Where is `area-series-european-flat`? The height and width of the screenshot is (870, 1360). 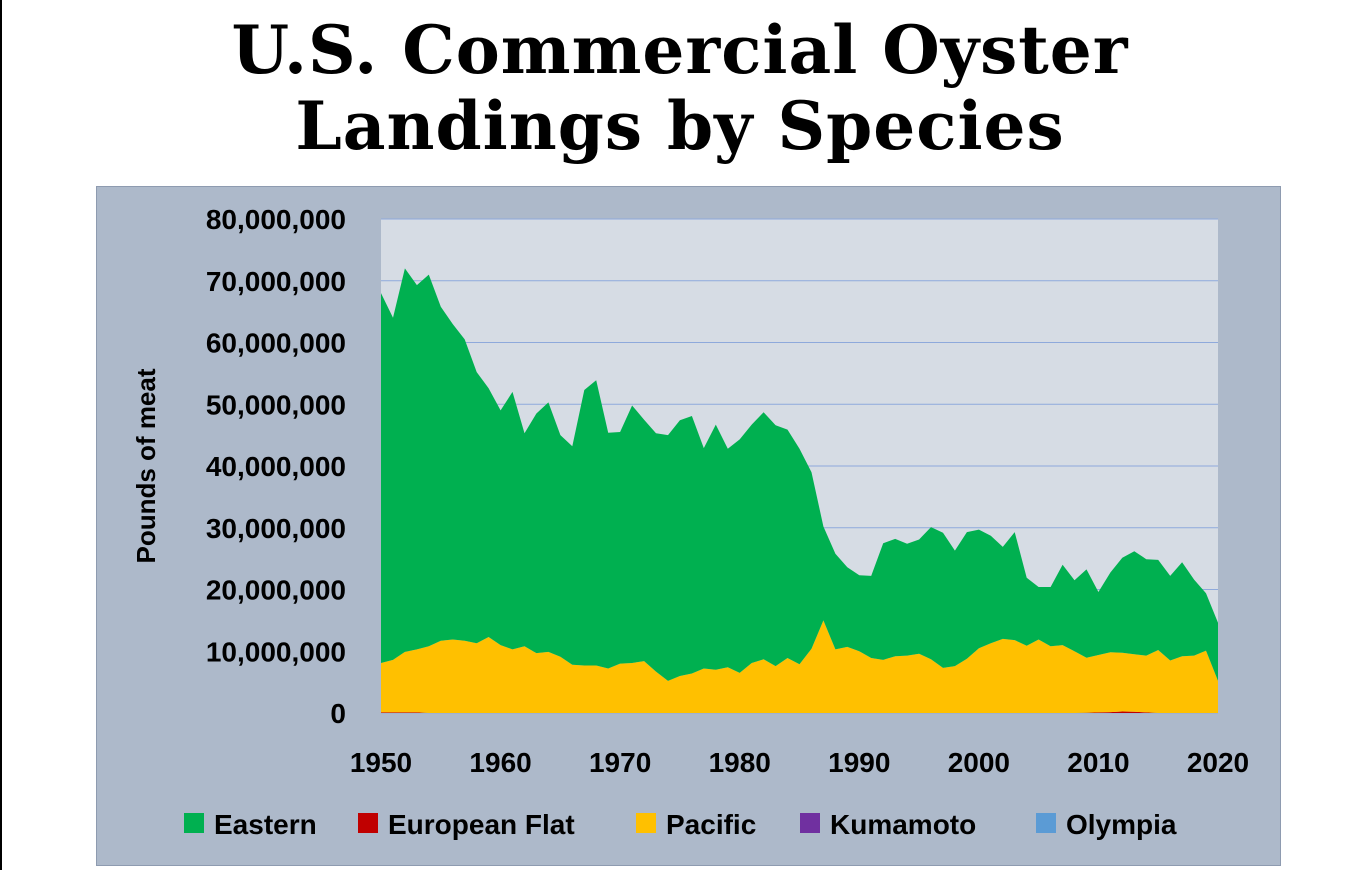
area-series-european-flat is located at coordinates (799, 712).